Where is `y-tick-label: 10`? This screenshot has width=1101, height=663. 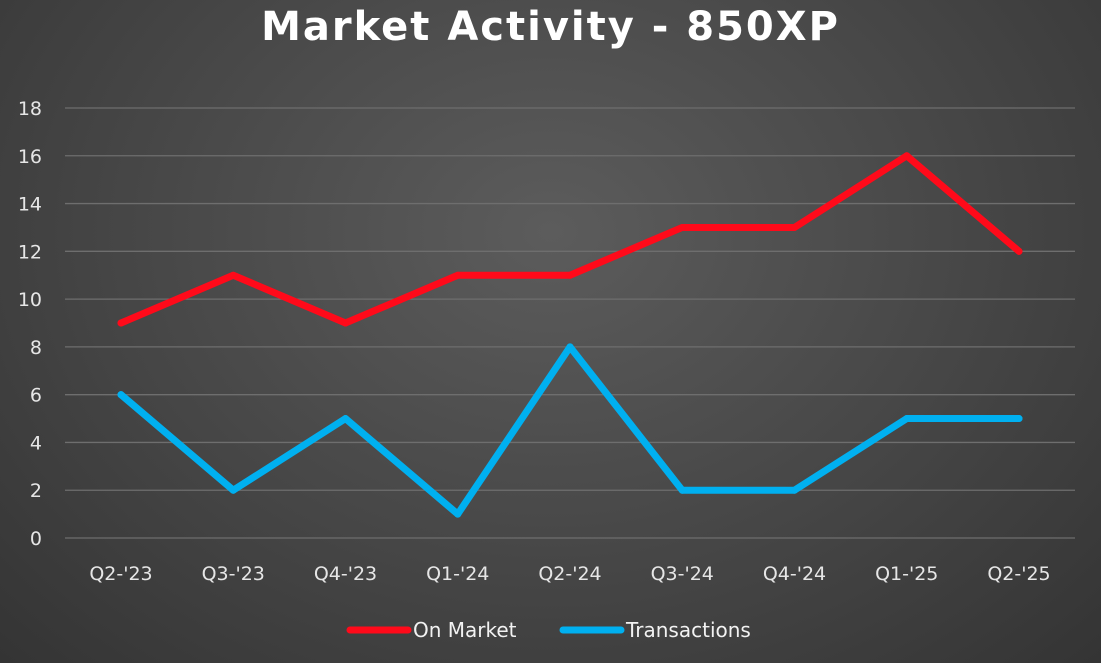
y-tick-label: 10 is located at coordinates (30, 300).